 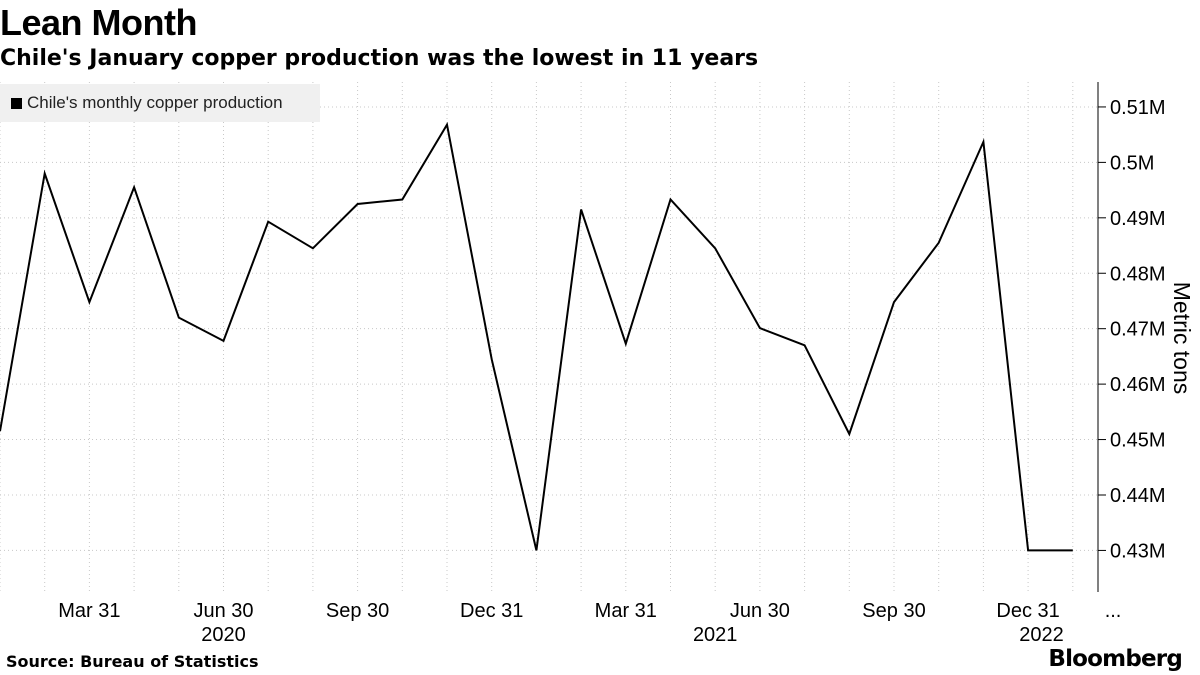 What do you see at coordinates (98, 22) in the screenshot?
I see `chart-title: Lean Month` at bounding box center [98, 22].